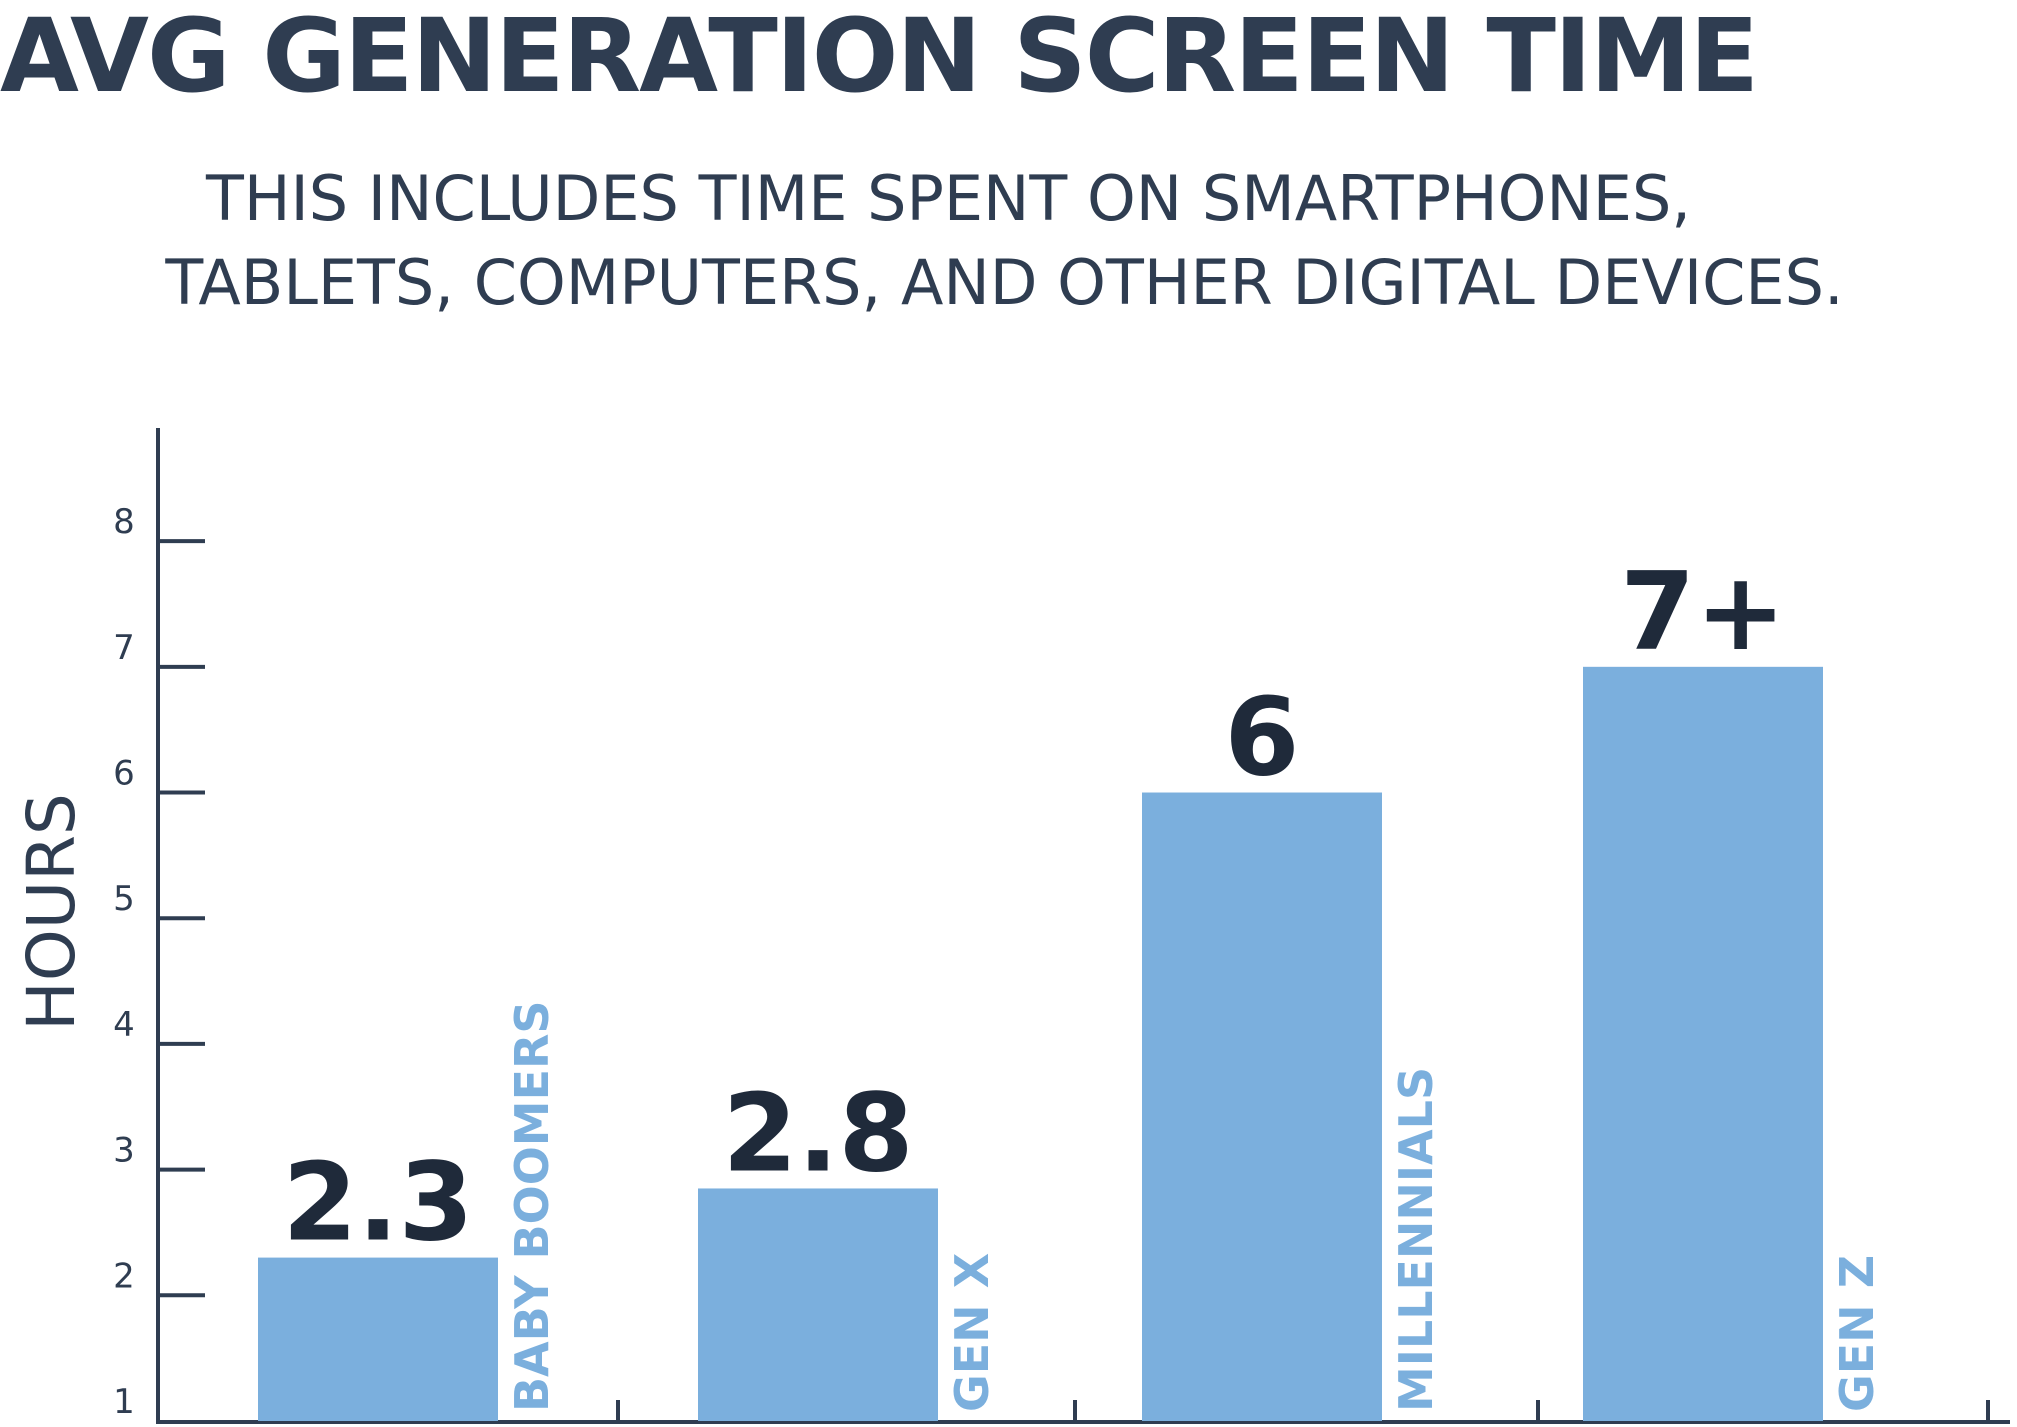 This screenshot has height=1427, width=2017. What do you see at coordinates (948, 198) in the screenshot?
I see `chart-subtitle-line-1: THIS INCLUDES TIME SPENT ON SMARTPHONES,` at bounding box center [948, 198].